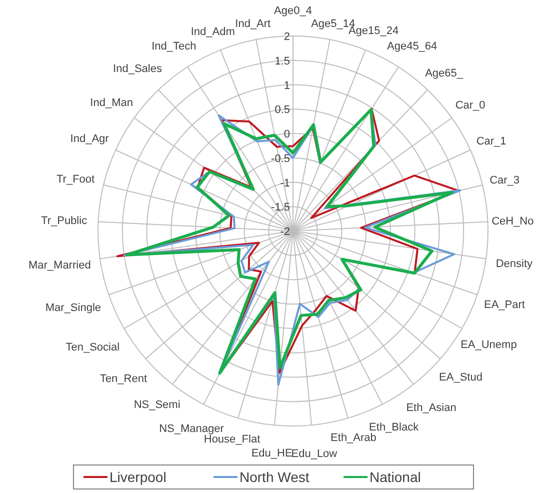  What do you see at coordinates (282, 110) in the screenshot?
I see `y-tick-label: 0.5` at bounding box center [282, 110].